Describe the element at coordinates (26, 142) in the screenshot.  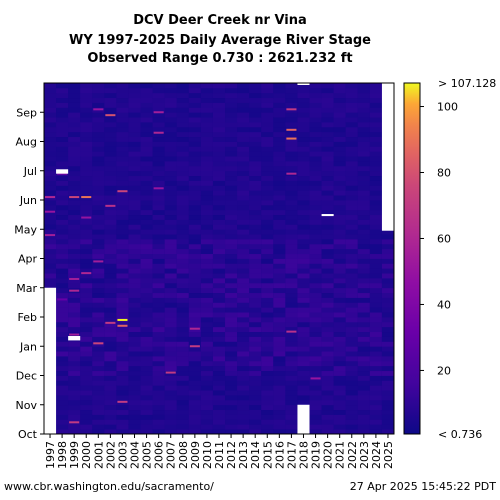
I see `y-tick-label: Aug` at that location.